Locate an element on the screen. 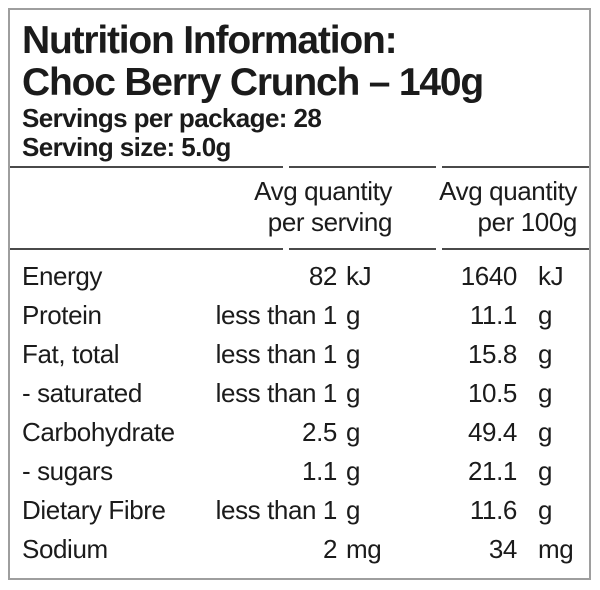 Image resolution: width=600 pixels, height=590 pixels. nutrient-name: - saturated is located at coordinates (82, 393).